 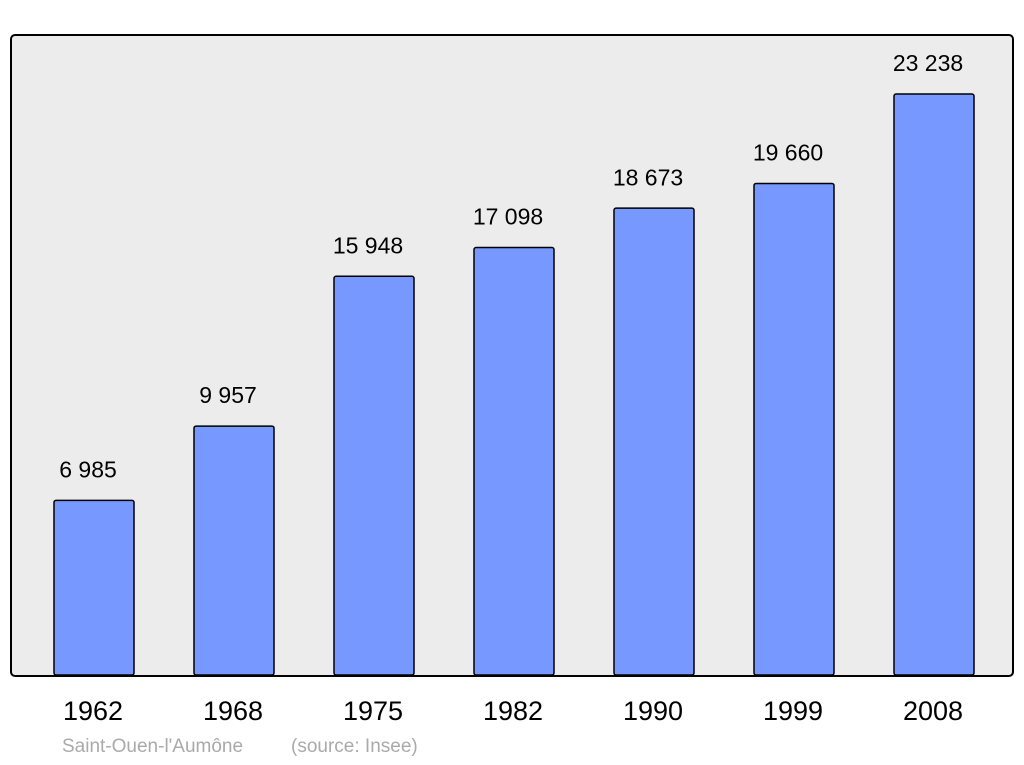 What do you see at coordinates (368, 245) in the screenshot?
I see `value-label: 15 948` at bounding box center [368, 245].